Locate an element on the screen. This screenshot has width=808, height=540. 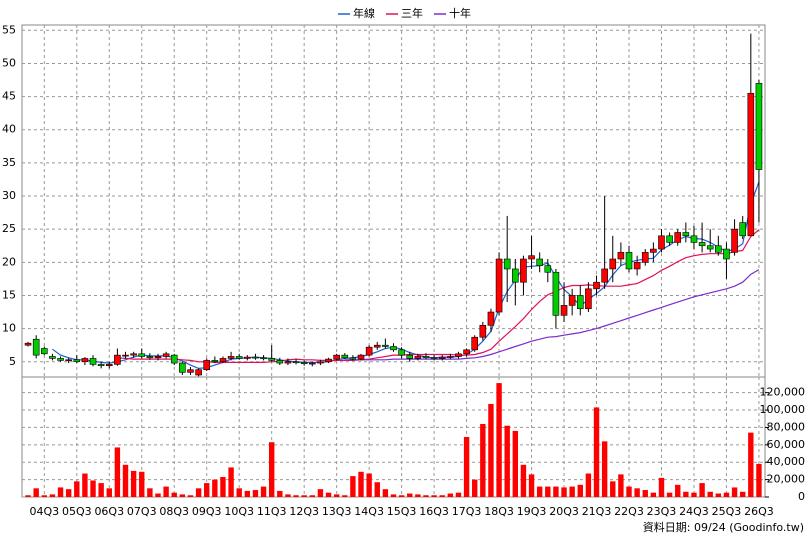
y-tick-label: 15 is located at coordinates (9, 294).